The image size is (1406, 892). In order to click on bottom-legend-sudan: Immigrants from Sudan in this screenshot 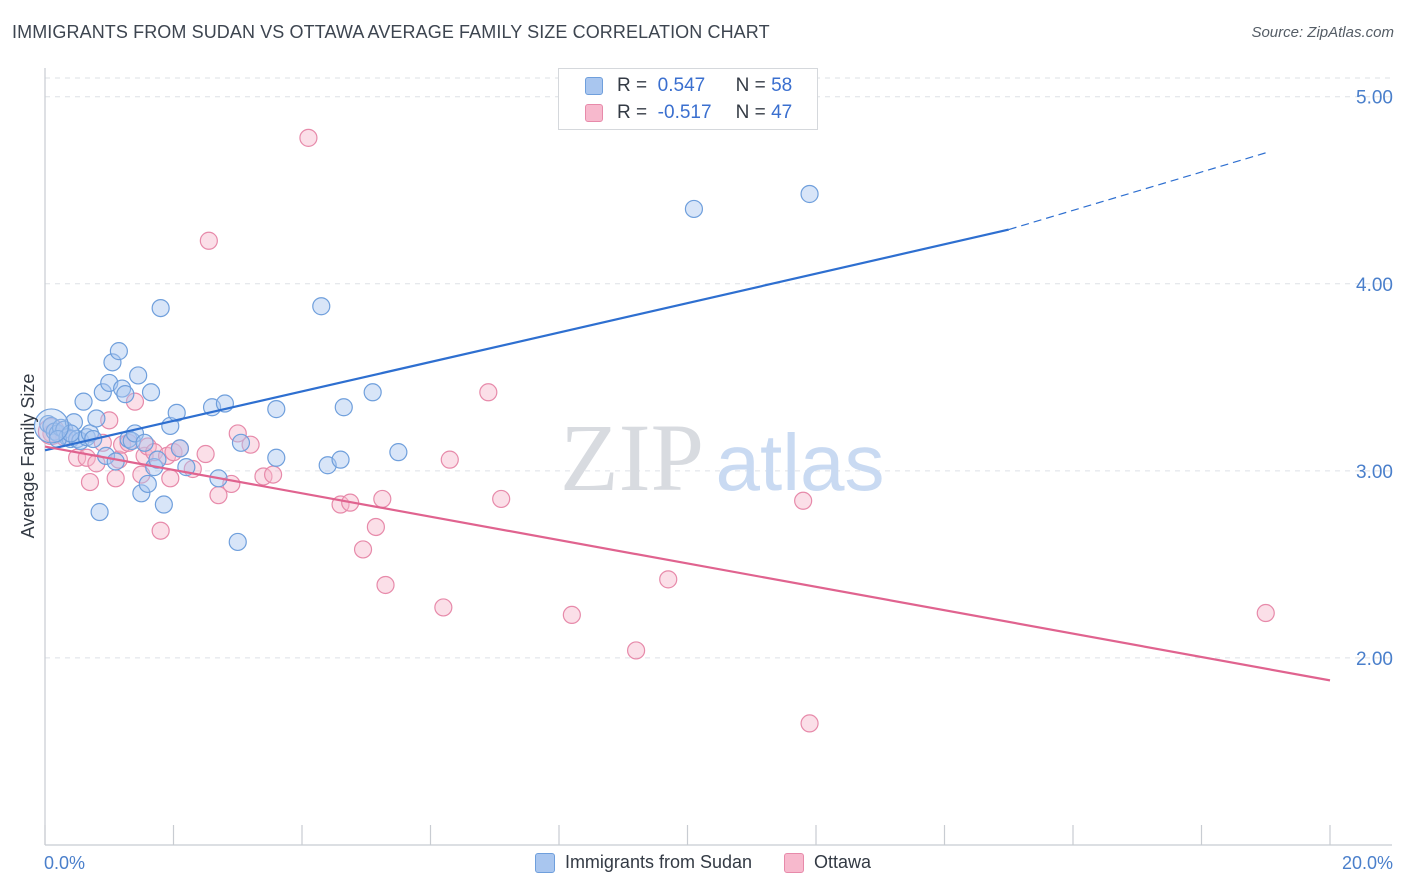, I will do `click(643, 862)`.